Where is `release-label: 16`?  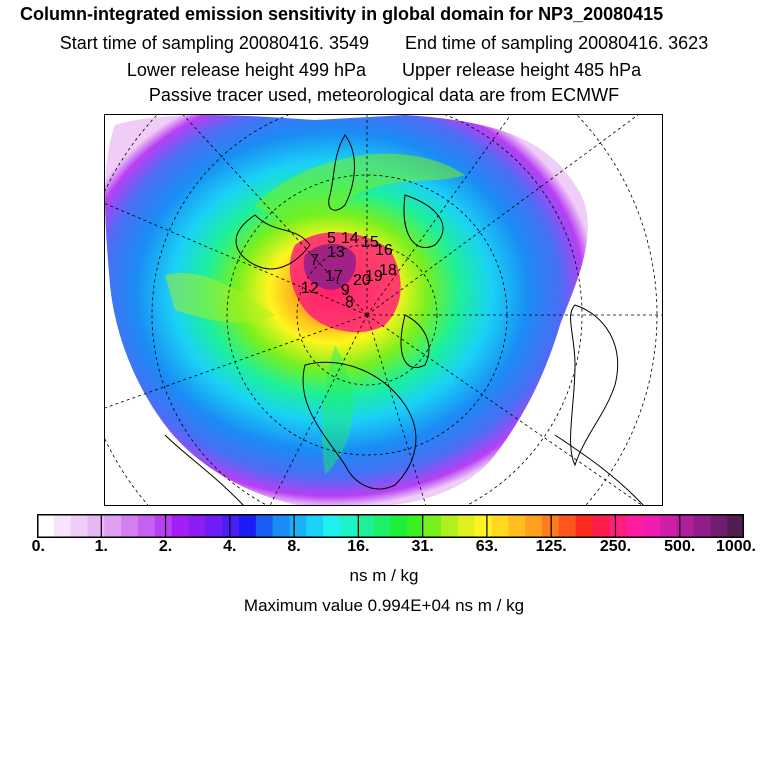 release-label: 16 is located at coordinates (384, 250).